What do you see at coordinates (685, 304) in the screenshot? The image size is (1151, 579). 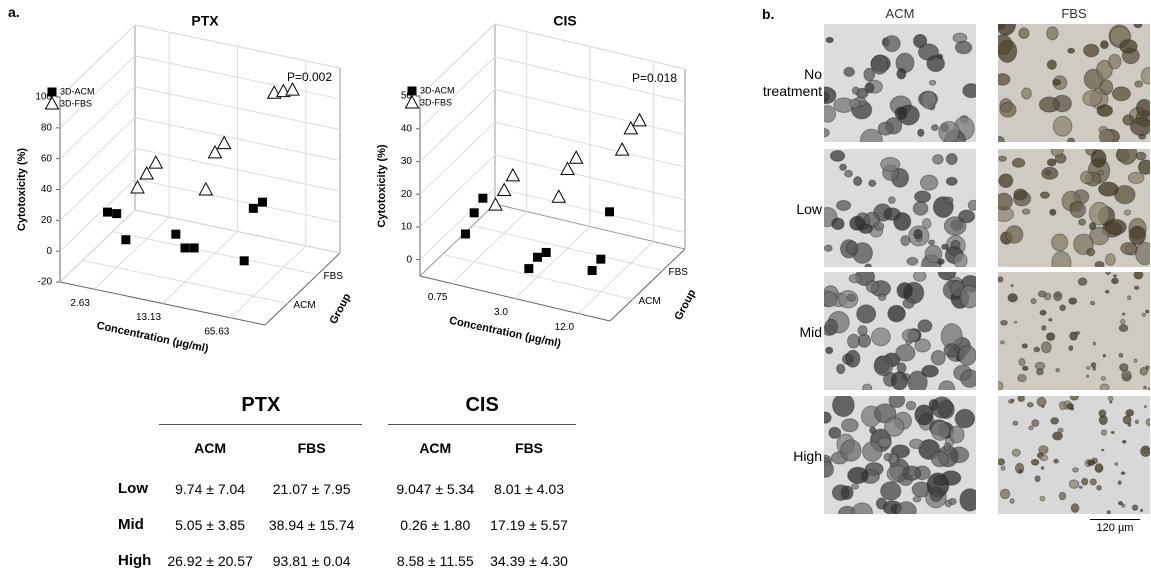 I see `z-axis-label: Group` at bounding box center [685, 304].